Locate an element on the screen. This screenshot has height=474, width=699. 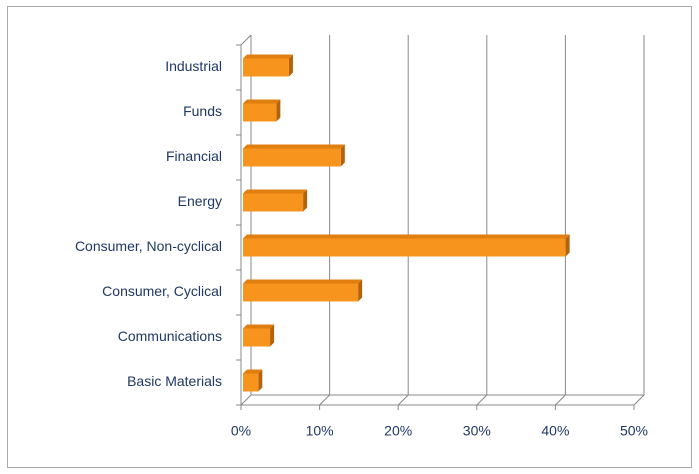
y-tick-label: Funds is located at coordinates (202, 111).